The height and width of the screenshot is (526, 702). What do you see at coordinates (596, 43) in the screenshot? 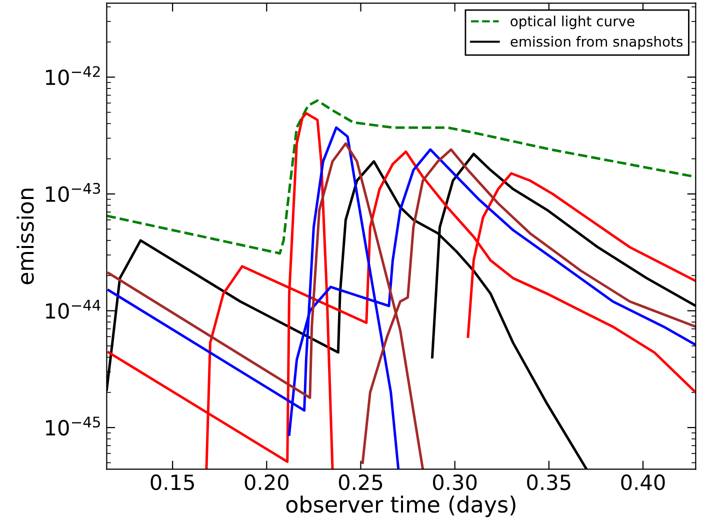
I see `legend-label: emission from snapshots` at bounding box center [596, 43].